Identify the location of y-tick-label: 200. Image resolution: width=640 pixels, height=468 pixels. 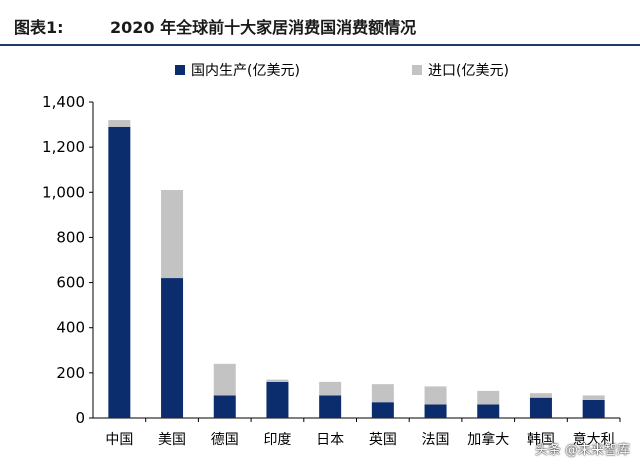
(70, 373).